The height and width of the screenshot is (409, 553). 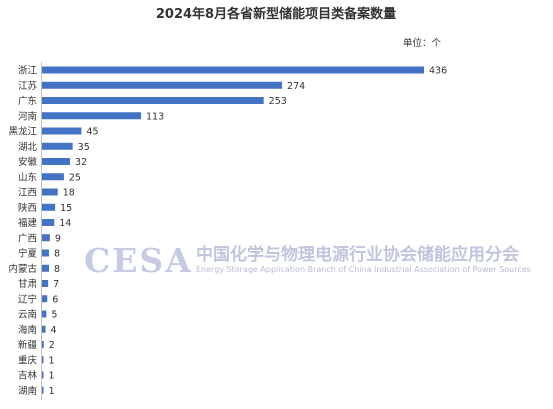 What do you see at coordinates (28, 86) in the screenshot?
I see `category-label: 江苏` at bounding box center [28, 86].